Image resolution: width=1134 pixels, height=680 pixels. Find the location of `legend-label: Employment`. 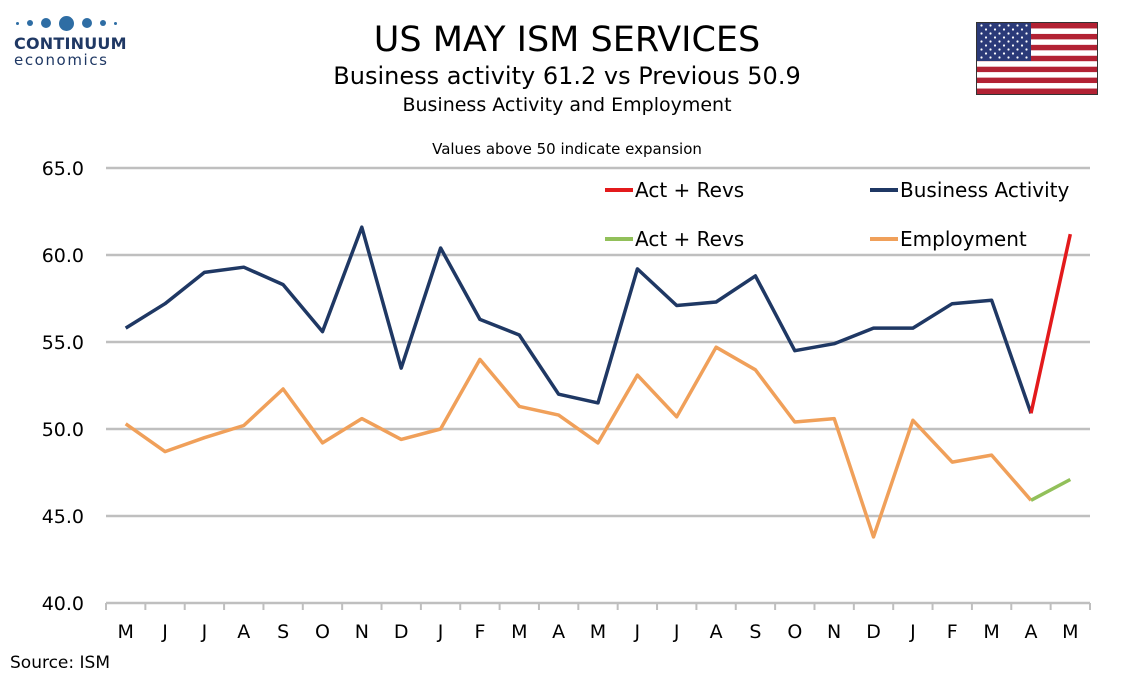

legend-label: Employment is located at coordinates (963, 239).